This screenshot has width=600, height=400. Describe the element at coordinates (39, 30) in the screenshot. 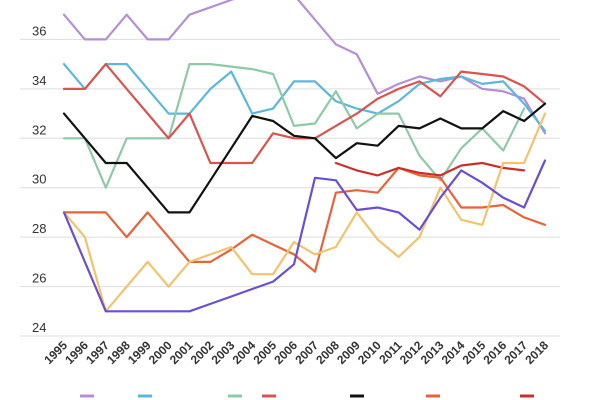

I see `y-tick-label: 36` at that location.